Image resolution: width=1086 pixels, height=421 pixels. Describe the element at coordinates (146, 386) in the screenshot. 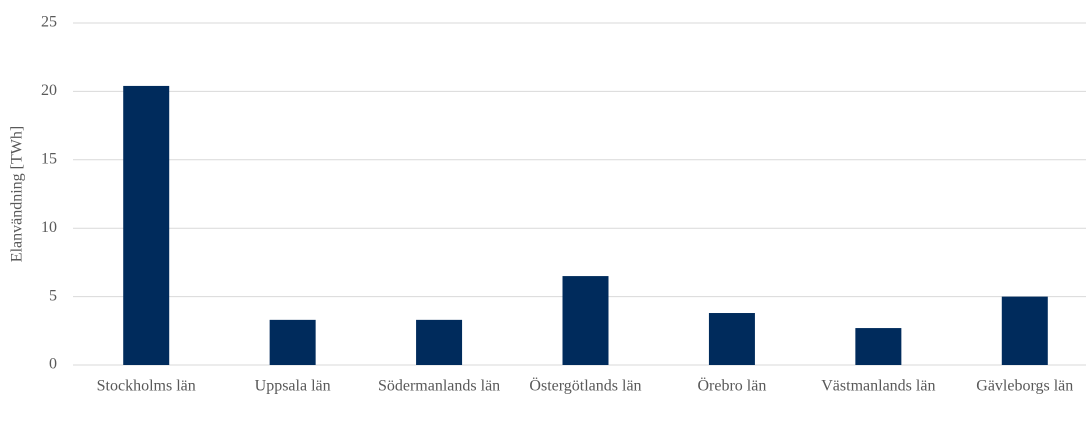

I see `x-tick-label: Stockholms län` at that location.